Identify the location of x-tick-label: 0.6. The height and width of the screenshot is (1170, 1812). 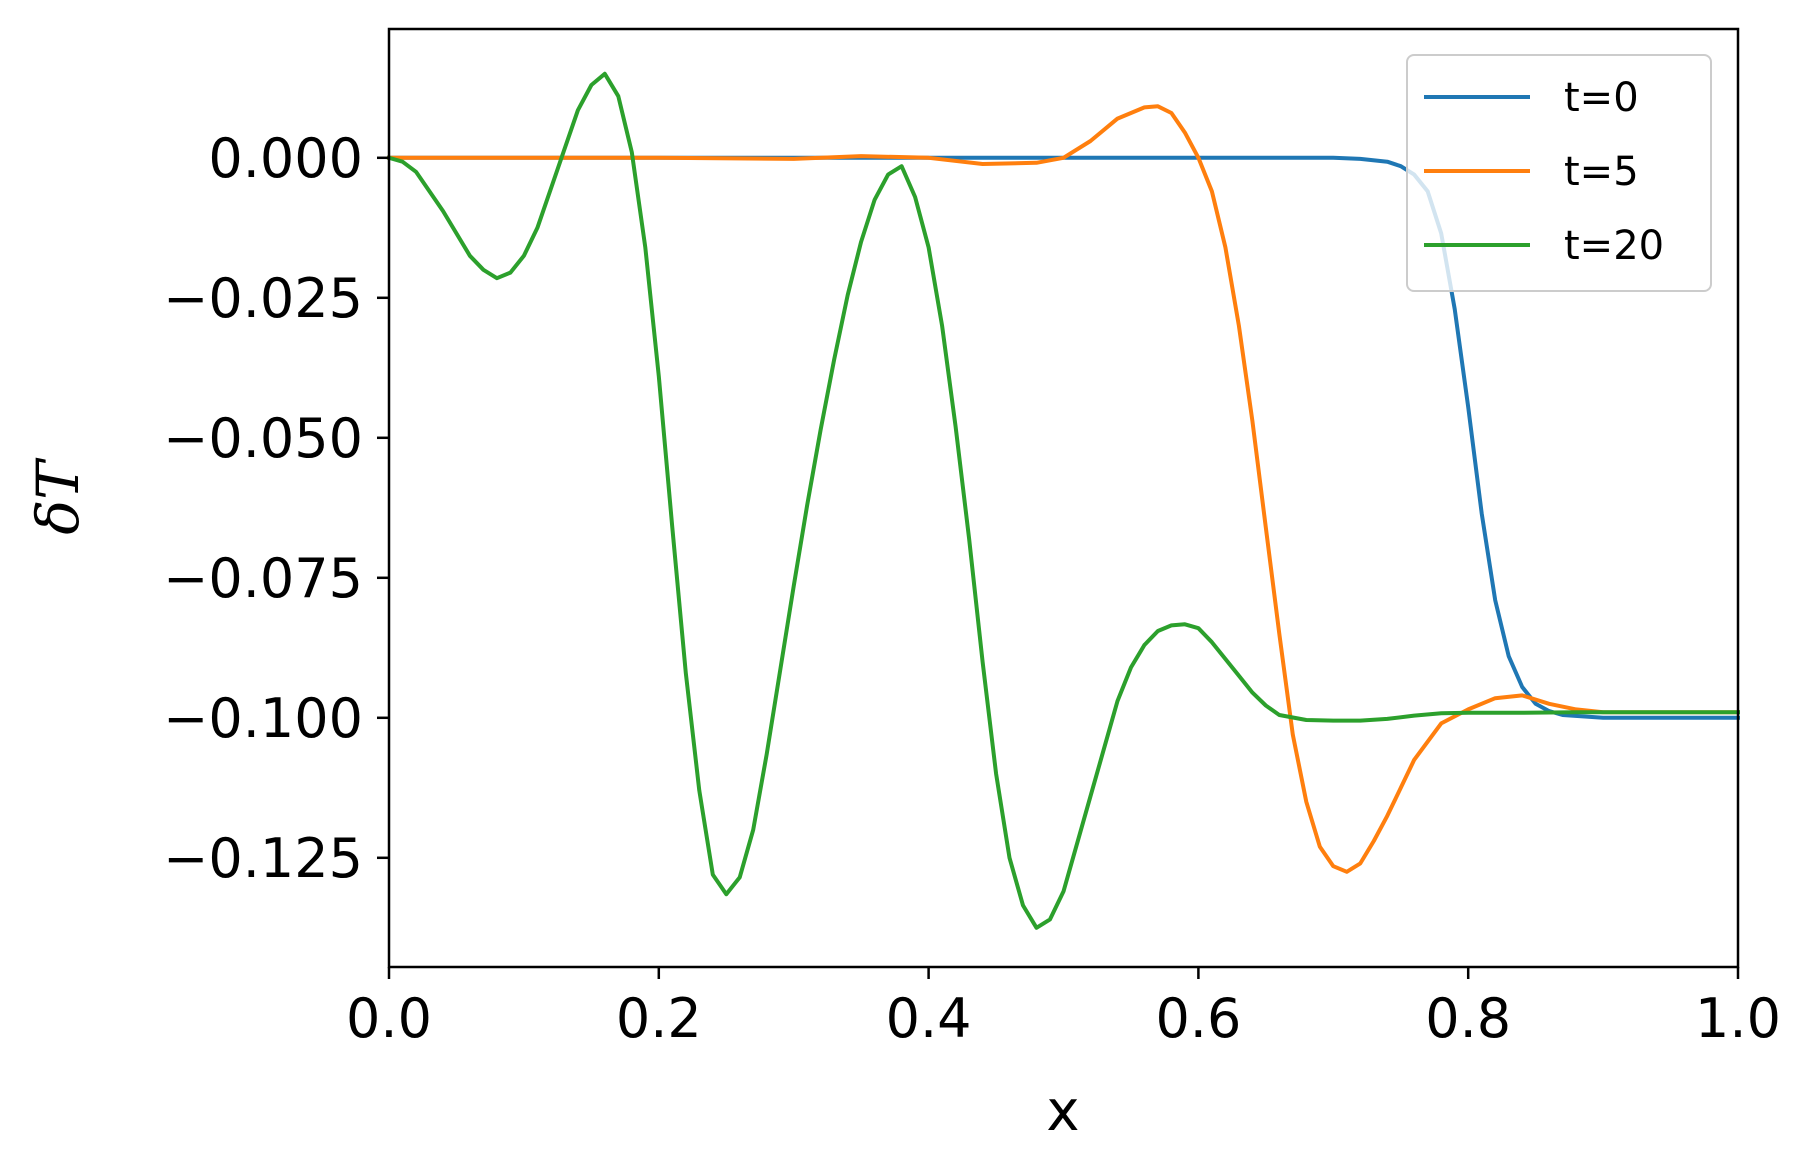
(1198, 1018).